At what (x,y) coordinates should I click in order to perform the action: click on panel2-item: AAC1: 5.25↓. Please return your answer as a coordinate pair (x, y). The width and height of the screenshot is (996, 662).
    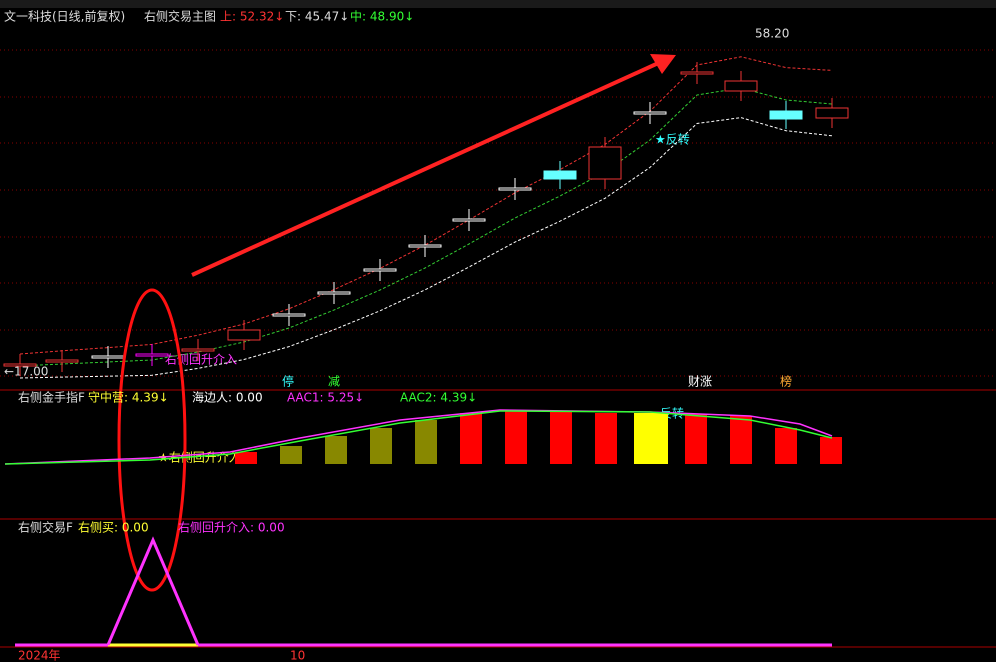
    Looking at the image, I should click on (325, 398).